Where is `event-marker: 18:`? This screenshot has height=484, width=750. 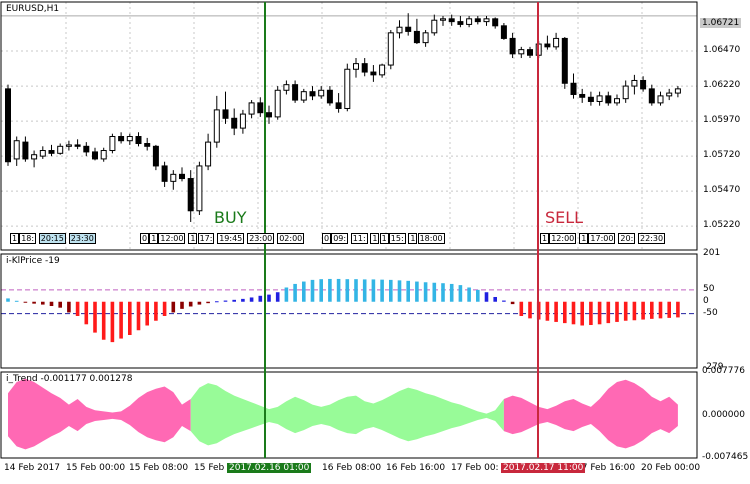
event-marker: 18: is located at coordinates (28, 238).